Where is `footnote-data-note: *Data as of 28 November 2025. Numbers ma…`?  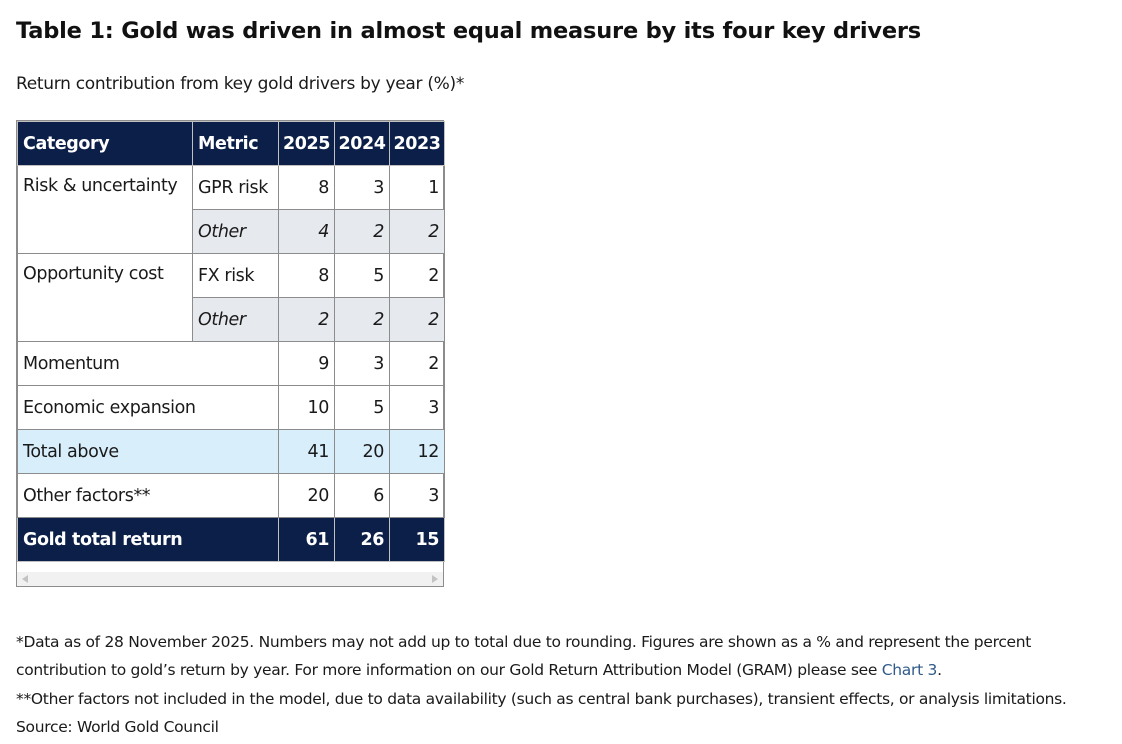 footnote-data-note: *Data as of 28 November 2025. Numbers ma… is located at coordinates (524, 642).